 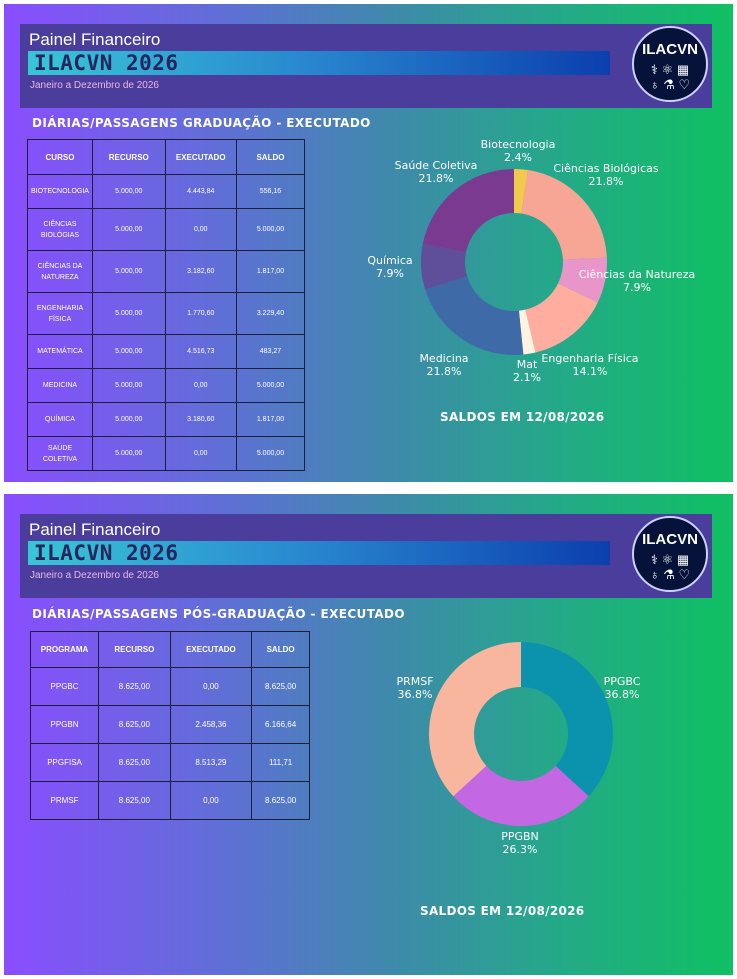 What do you see at coordinates (389, 260) in the screenshot?
I see `slice-category-label: Química` at bounding box center [389, 260].